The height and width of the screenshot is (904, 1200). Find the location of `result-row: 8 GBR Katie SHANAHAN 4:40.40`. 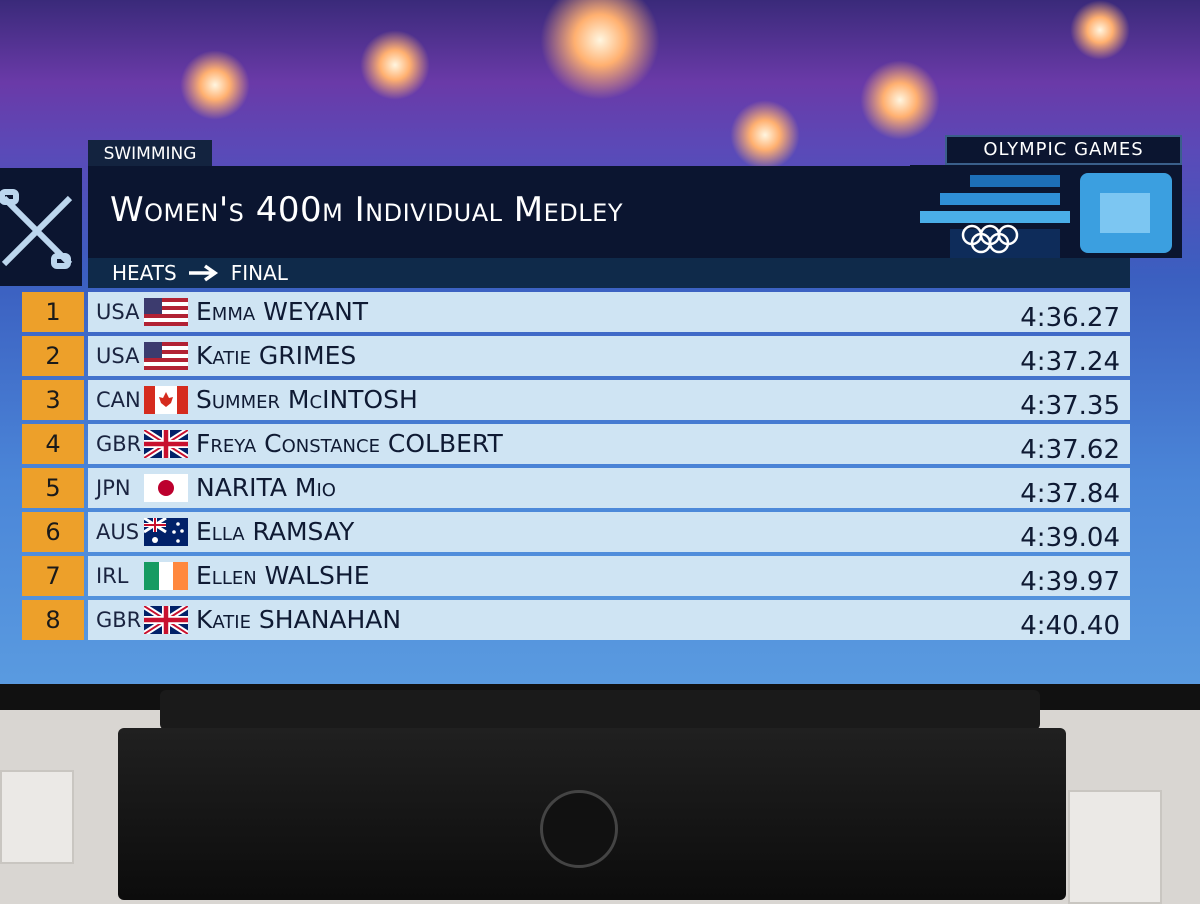

result-row: 8 GBR Katie SHANAHAN 4:40.40 is located at coordinates (576, 620).